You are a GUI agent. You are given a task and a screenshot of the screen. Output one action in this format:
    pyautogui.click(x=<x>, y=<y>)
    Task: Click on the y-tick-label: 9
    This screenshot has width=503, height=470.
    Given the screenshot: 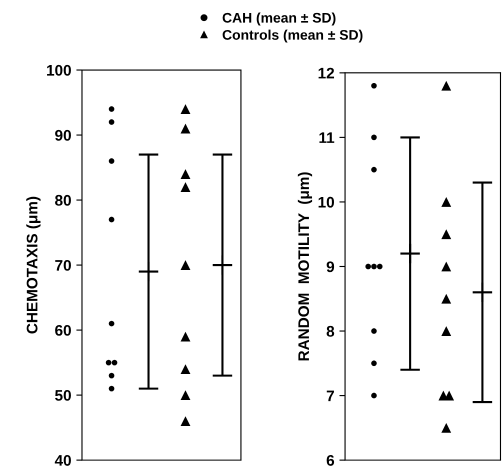 What is the action you would take?
    pyautogui.click(x=330, y=266)
    